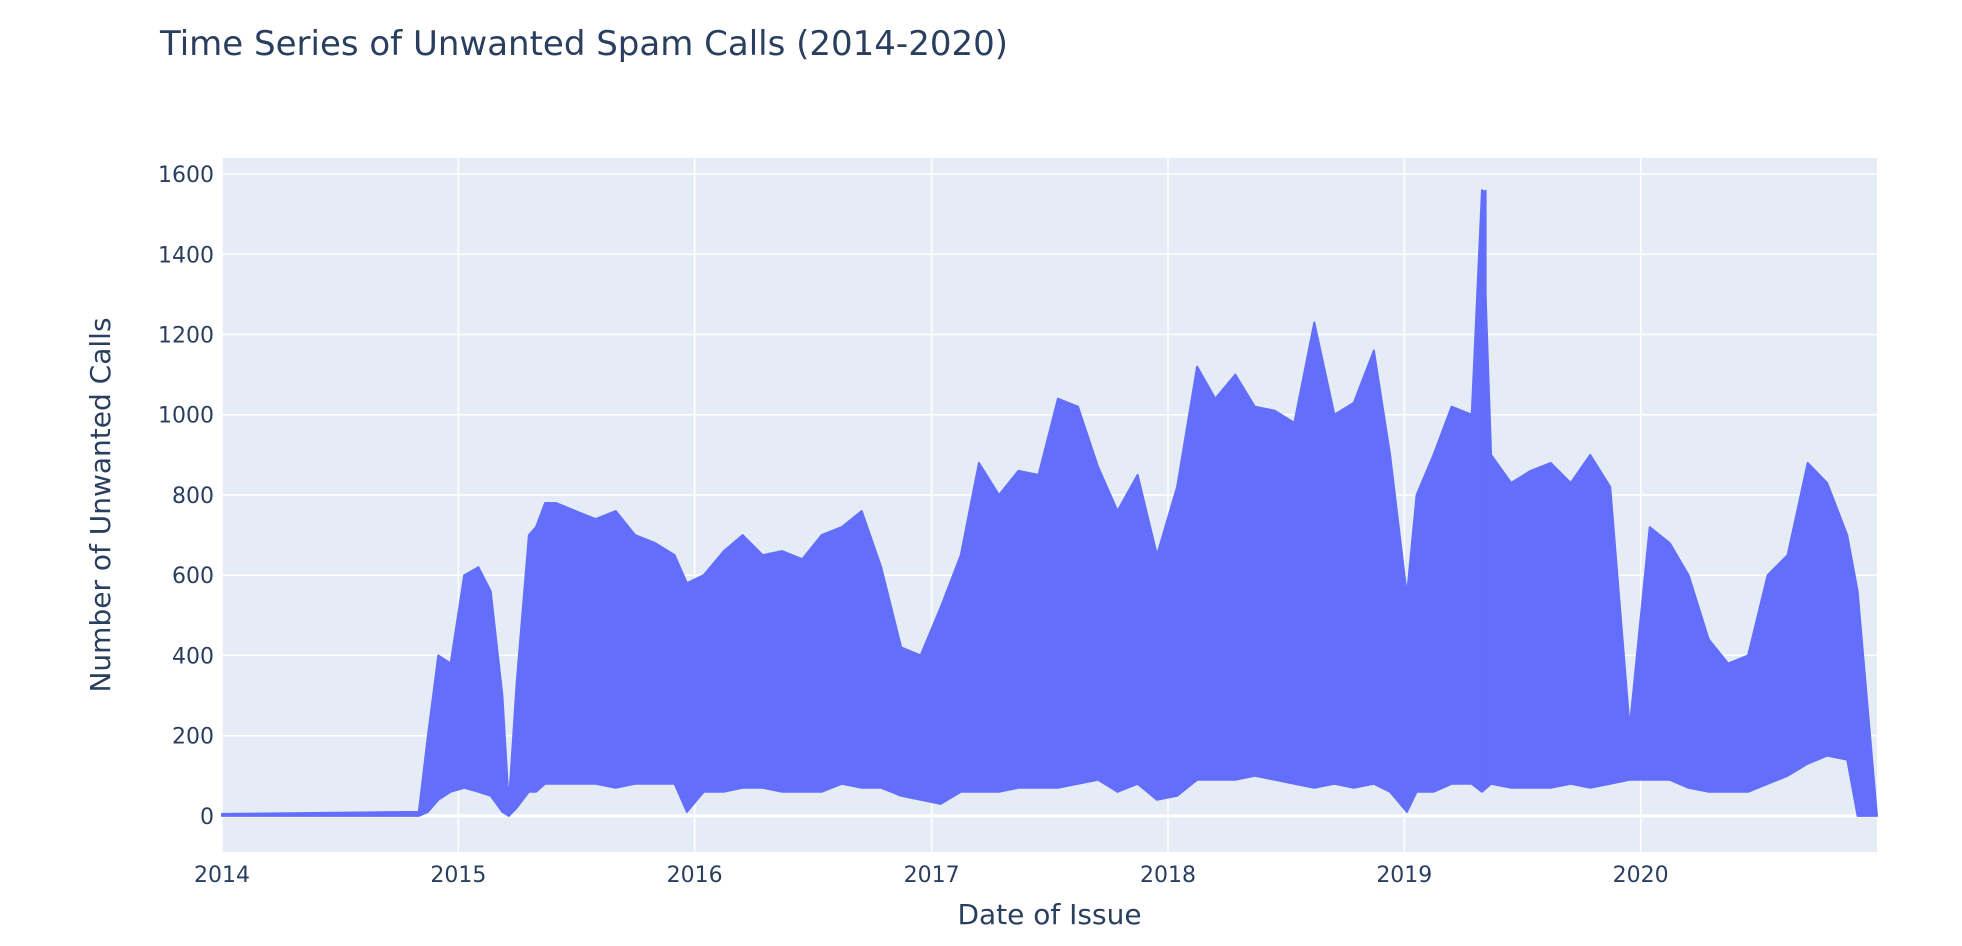 This screenshot has height=946, width=1962. I want to click on y-tick-label: 400, so click(193, 656).